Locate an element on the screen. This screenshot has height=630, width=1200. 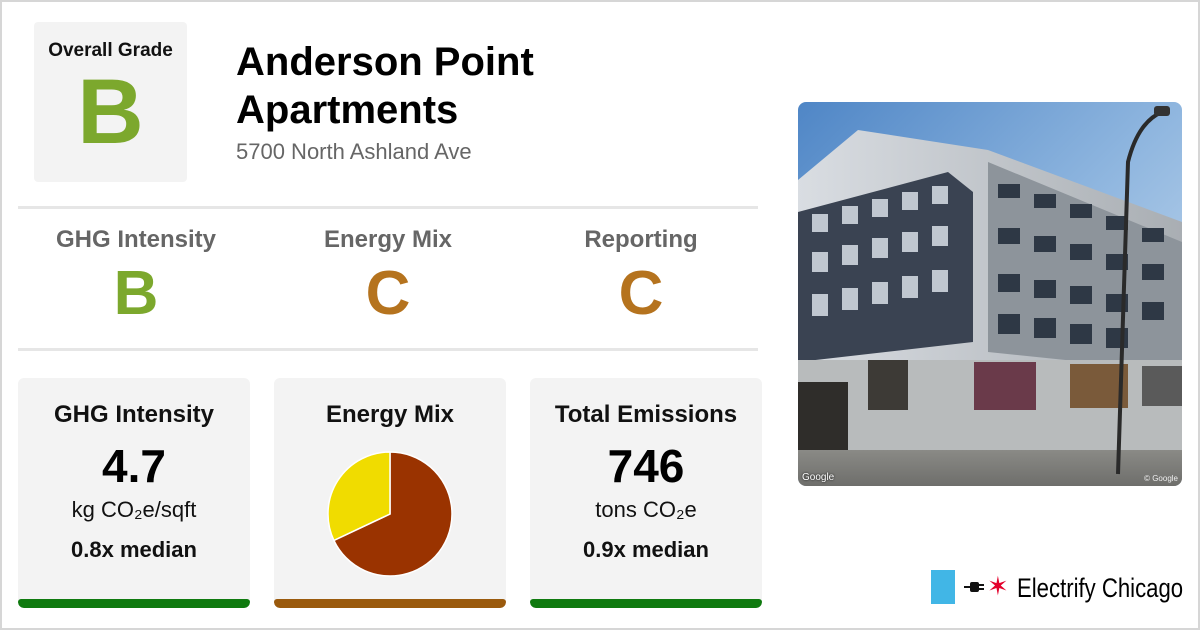
subgrade-reporting: Reporting C is located at coordinates (641, 278).